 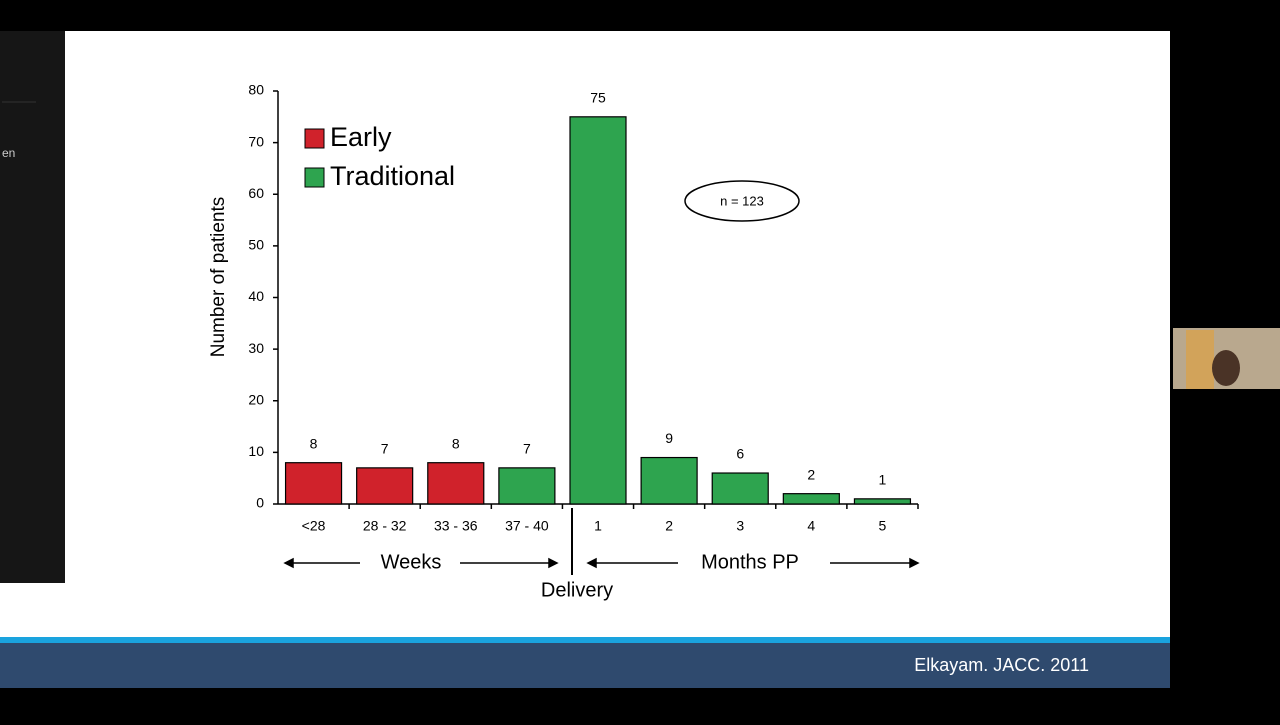 What do you see at coordinates (585, 665) in the screenshot?
I see `footer-bar` at bounding box center [585, 665].